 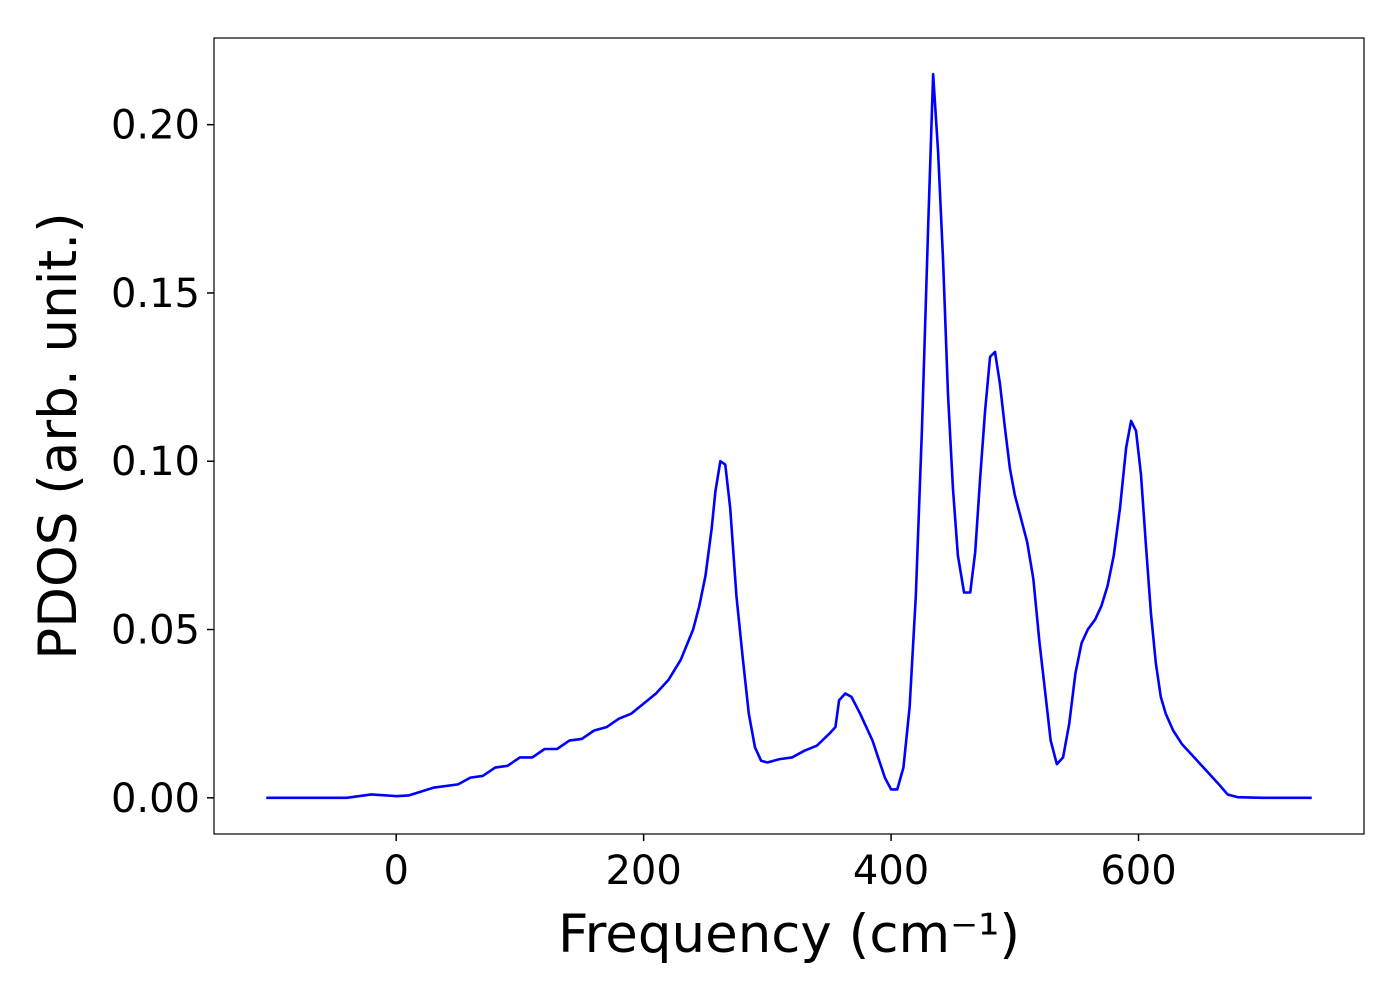 What do you see at coordinates (155, 294) in the screenshot?
I see `y-tick-label: 0.15` at bounding box center [155, 294].